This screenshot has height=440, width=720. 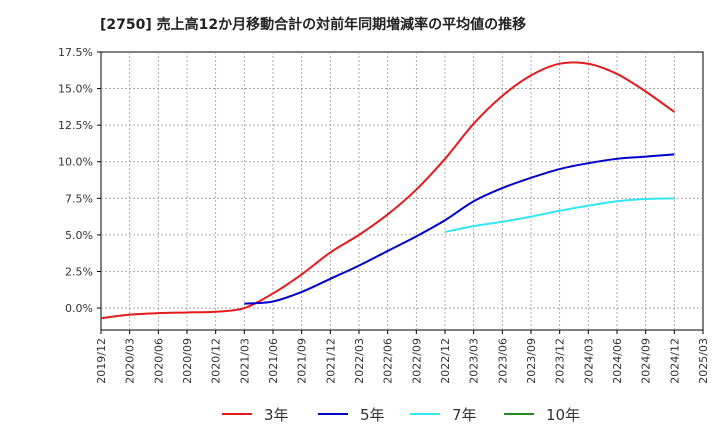 I want to click on x-tick-label: 2021/12, so click(x=330, y=361).